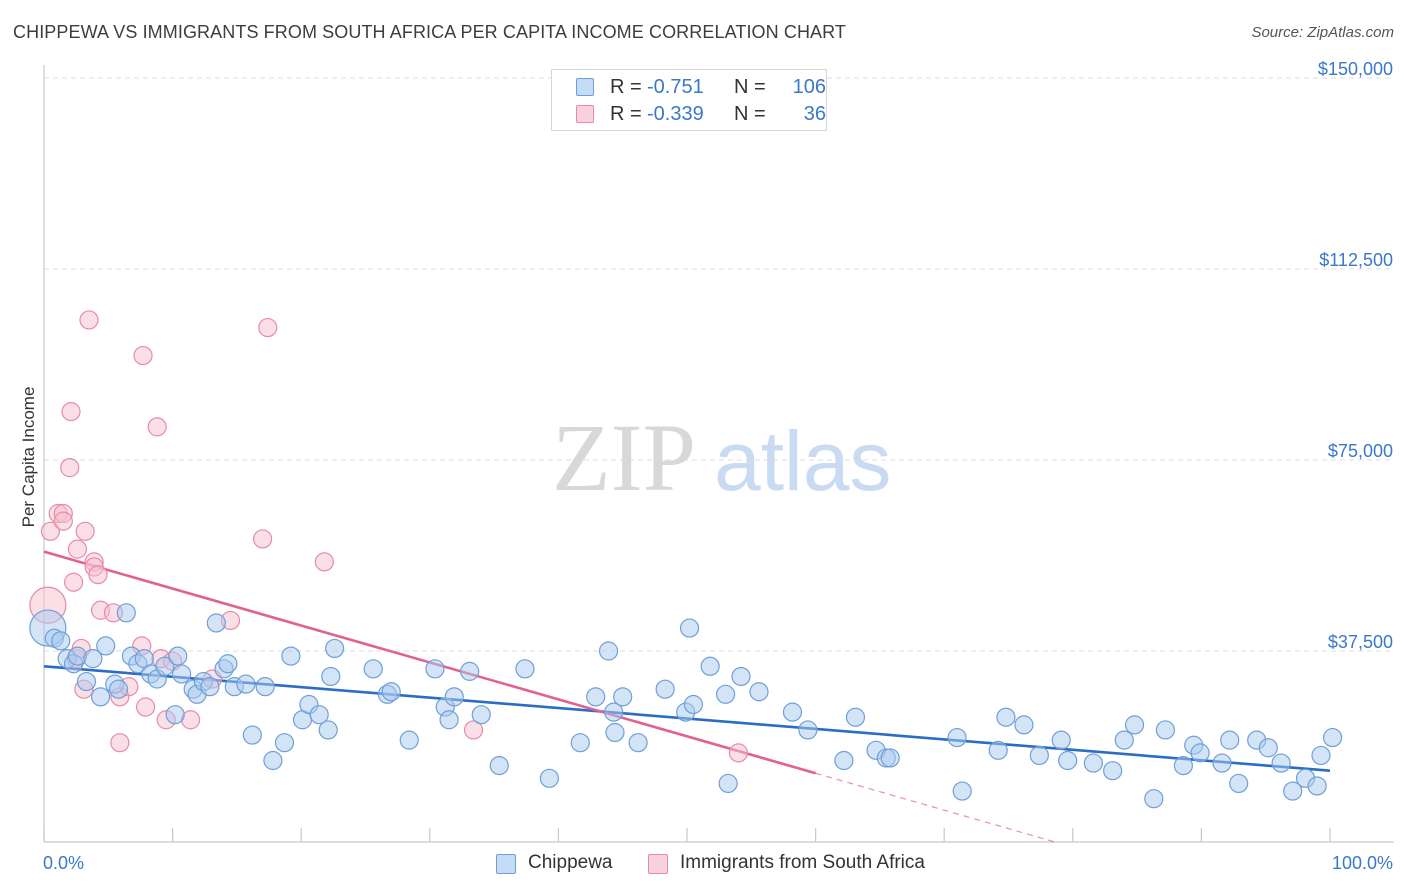  Describe the element at coordinates (585, 87) in the screenshot. I see `legend-swatch-chippewa` at that location.